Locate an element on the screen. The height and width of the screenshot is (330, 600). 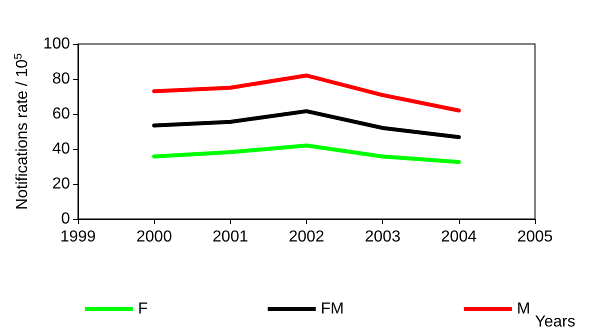
y-tick-label: 40 is located at coordinates (61, 149).